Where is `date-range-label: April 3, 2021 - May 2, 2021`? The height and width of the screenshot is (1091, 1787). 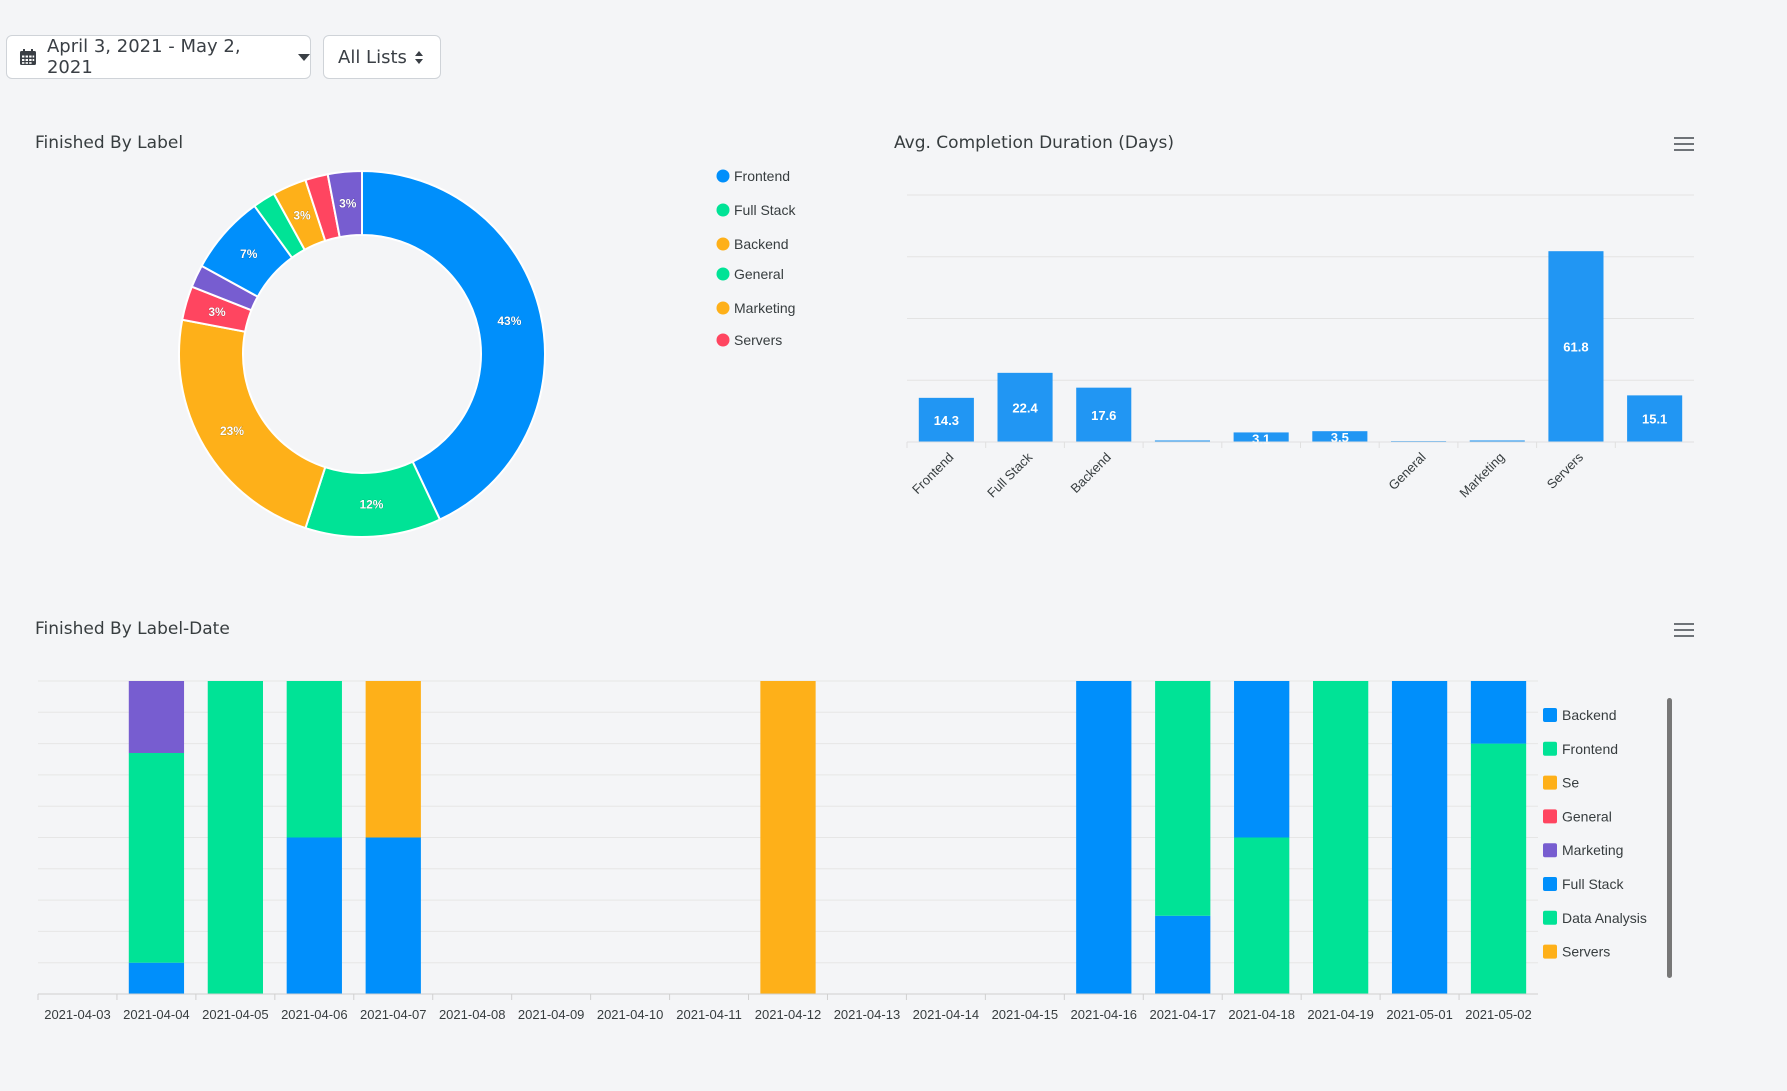
date-range-label: April 3, 2021 - May 2, 2021 is located at coordinates (143, 57).